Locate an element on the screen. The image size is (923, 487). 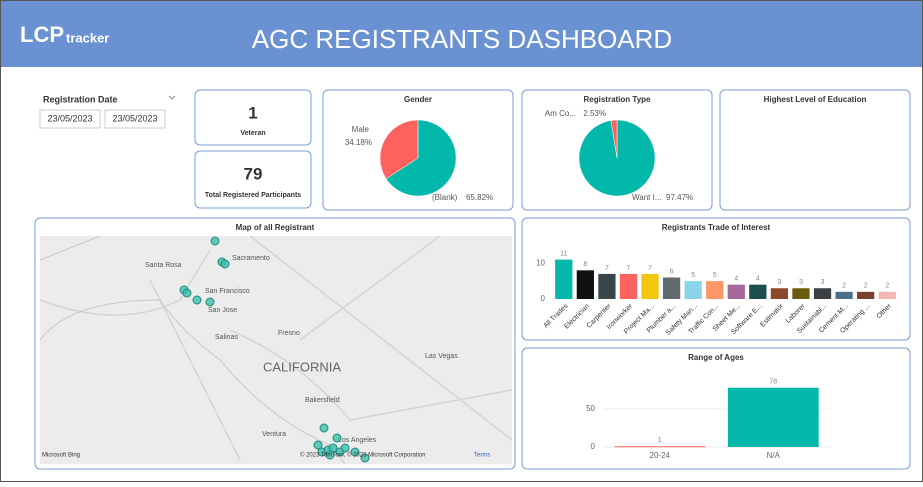
x-tick-label: 20-24 is located at coordinates (660, 455).